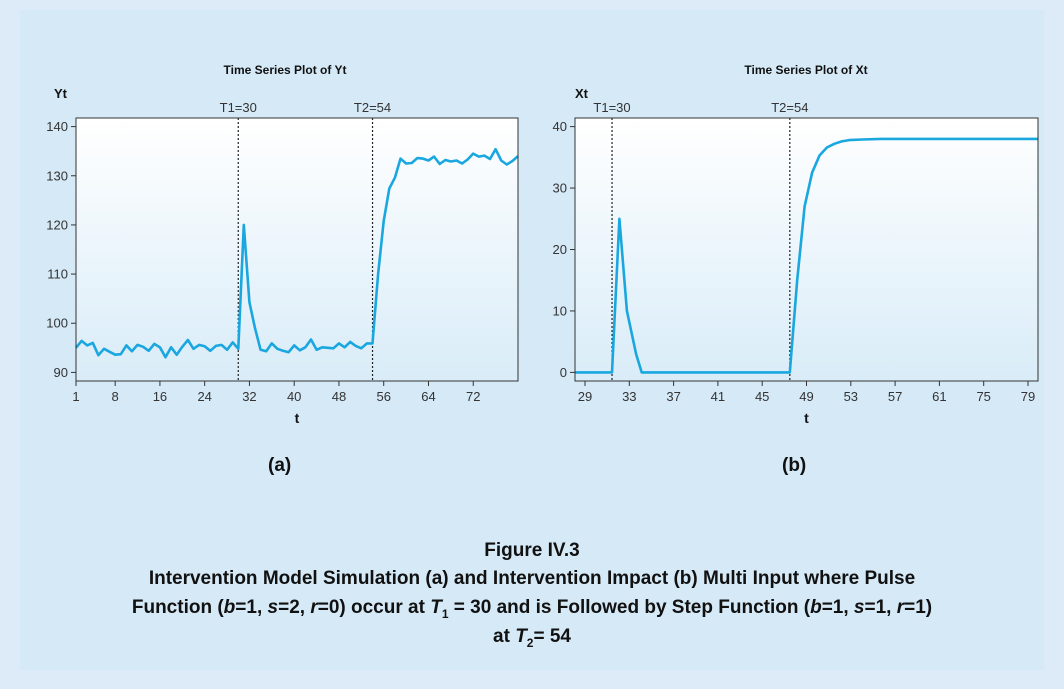  What do you see at coordinates (57, 224) in the screenshot?
I see `y-tick-label: 120` at bounding box center [57, 224].